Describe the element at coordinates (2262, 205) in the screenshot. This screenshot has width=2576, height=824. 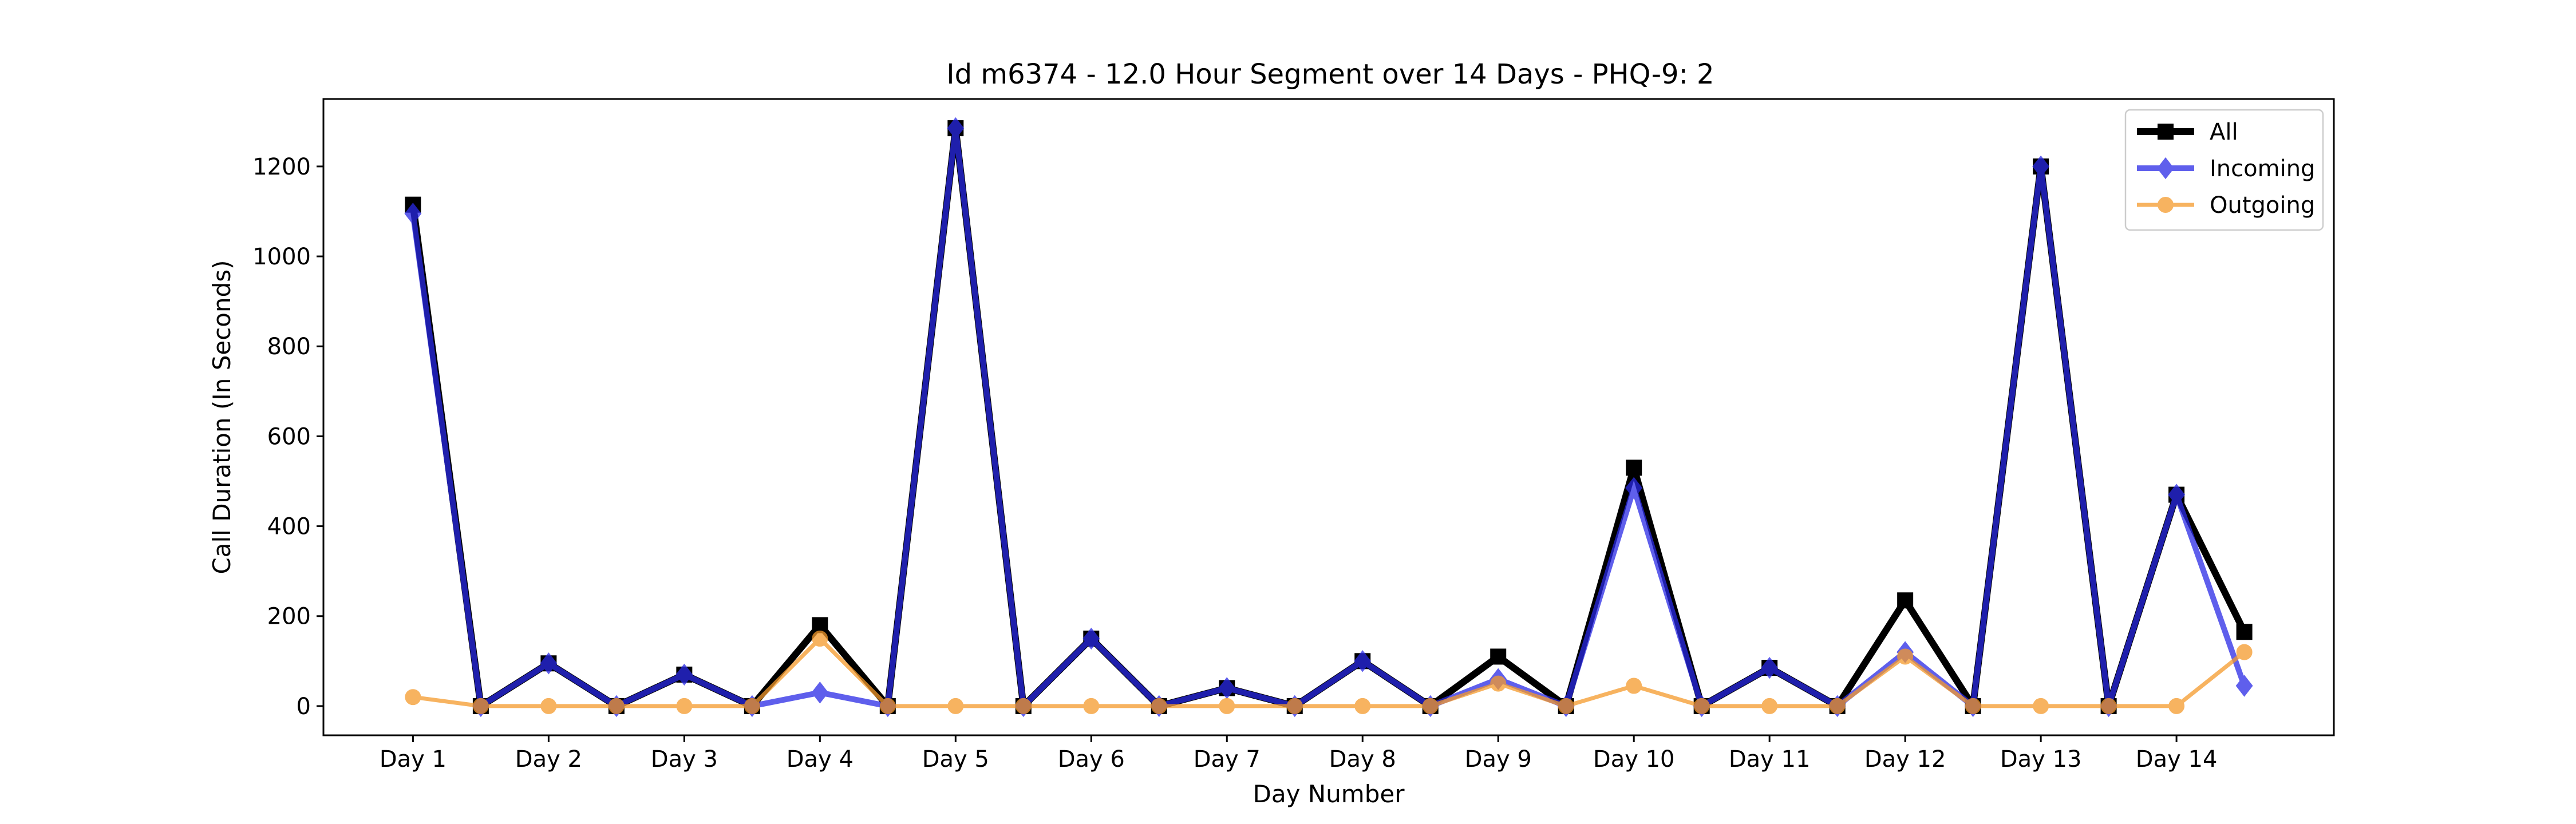
I see `legend-label-outgoing: Outgoing` at that location.